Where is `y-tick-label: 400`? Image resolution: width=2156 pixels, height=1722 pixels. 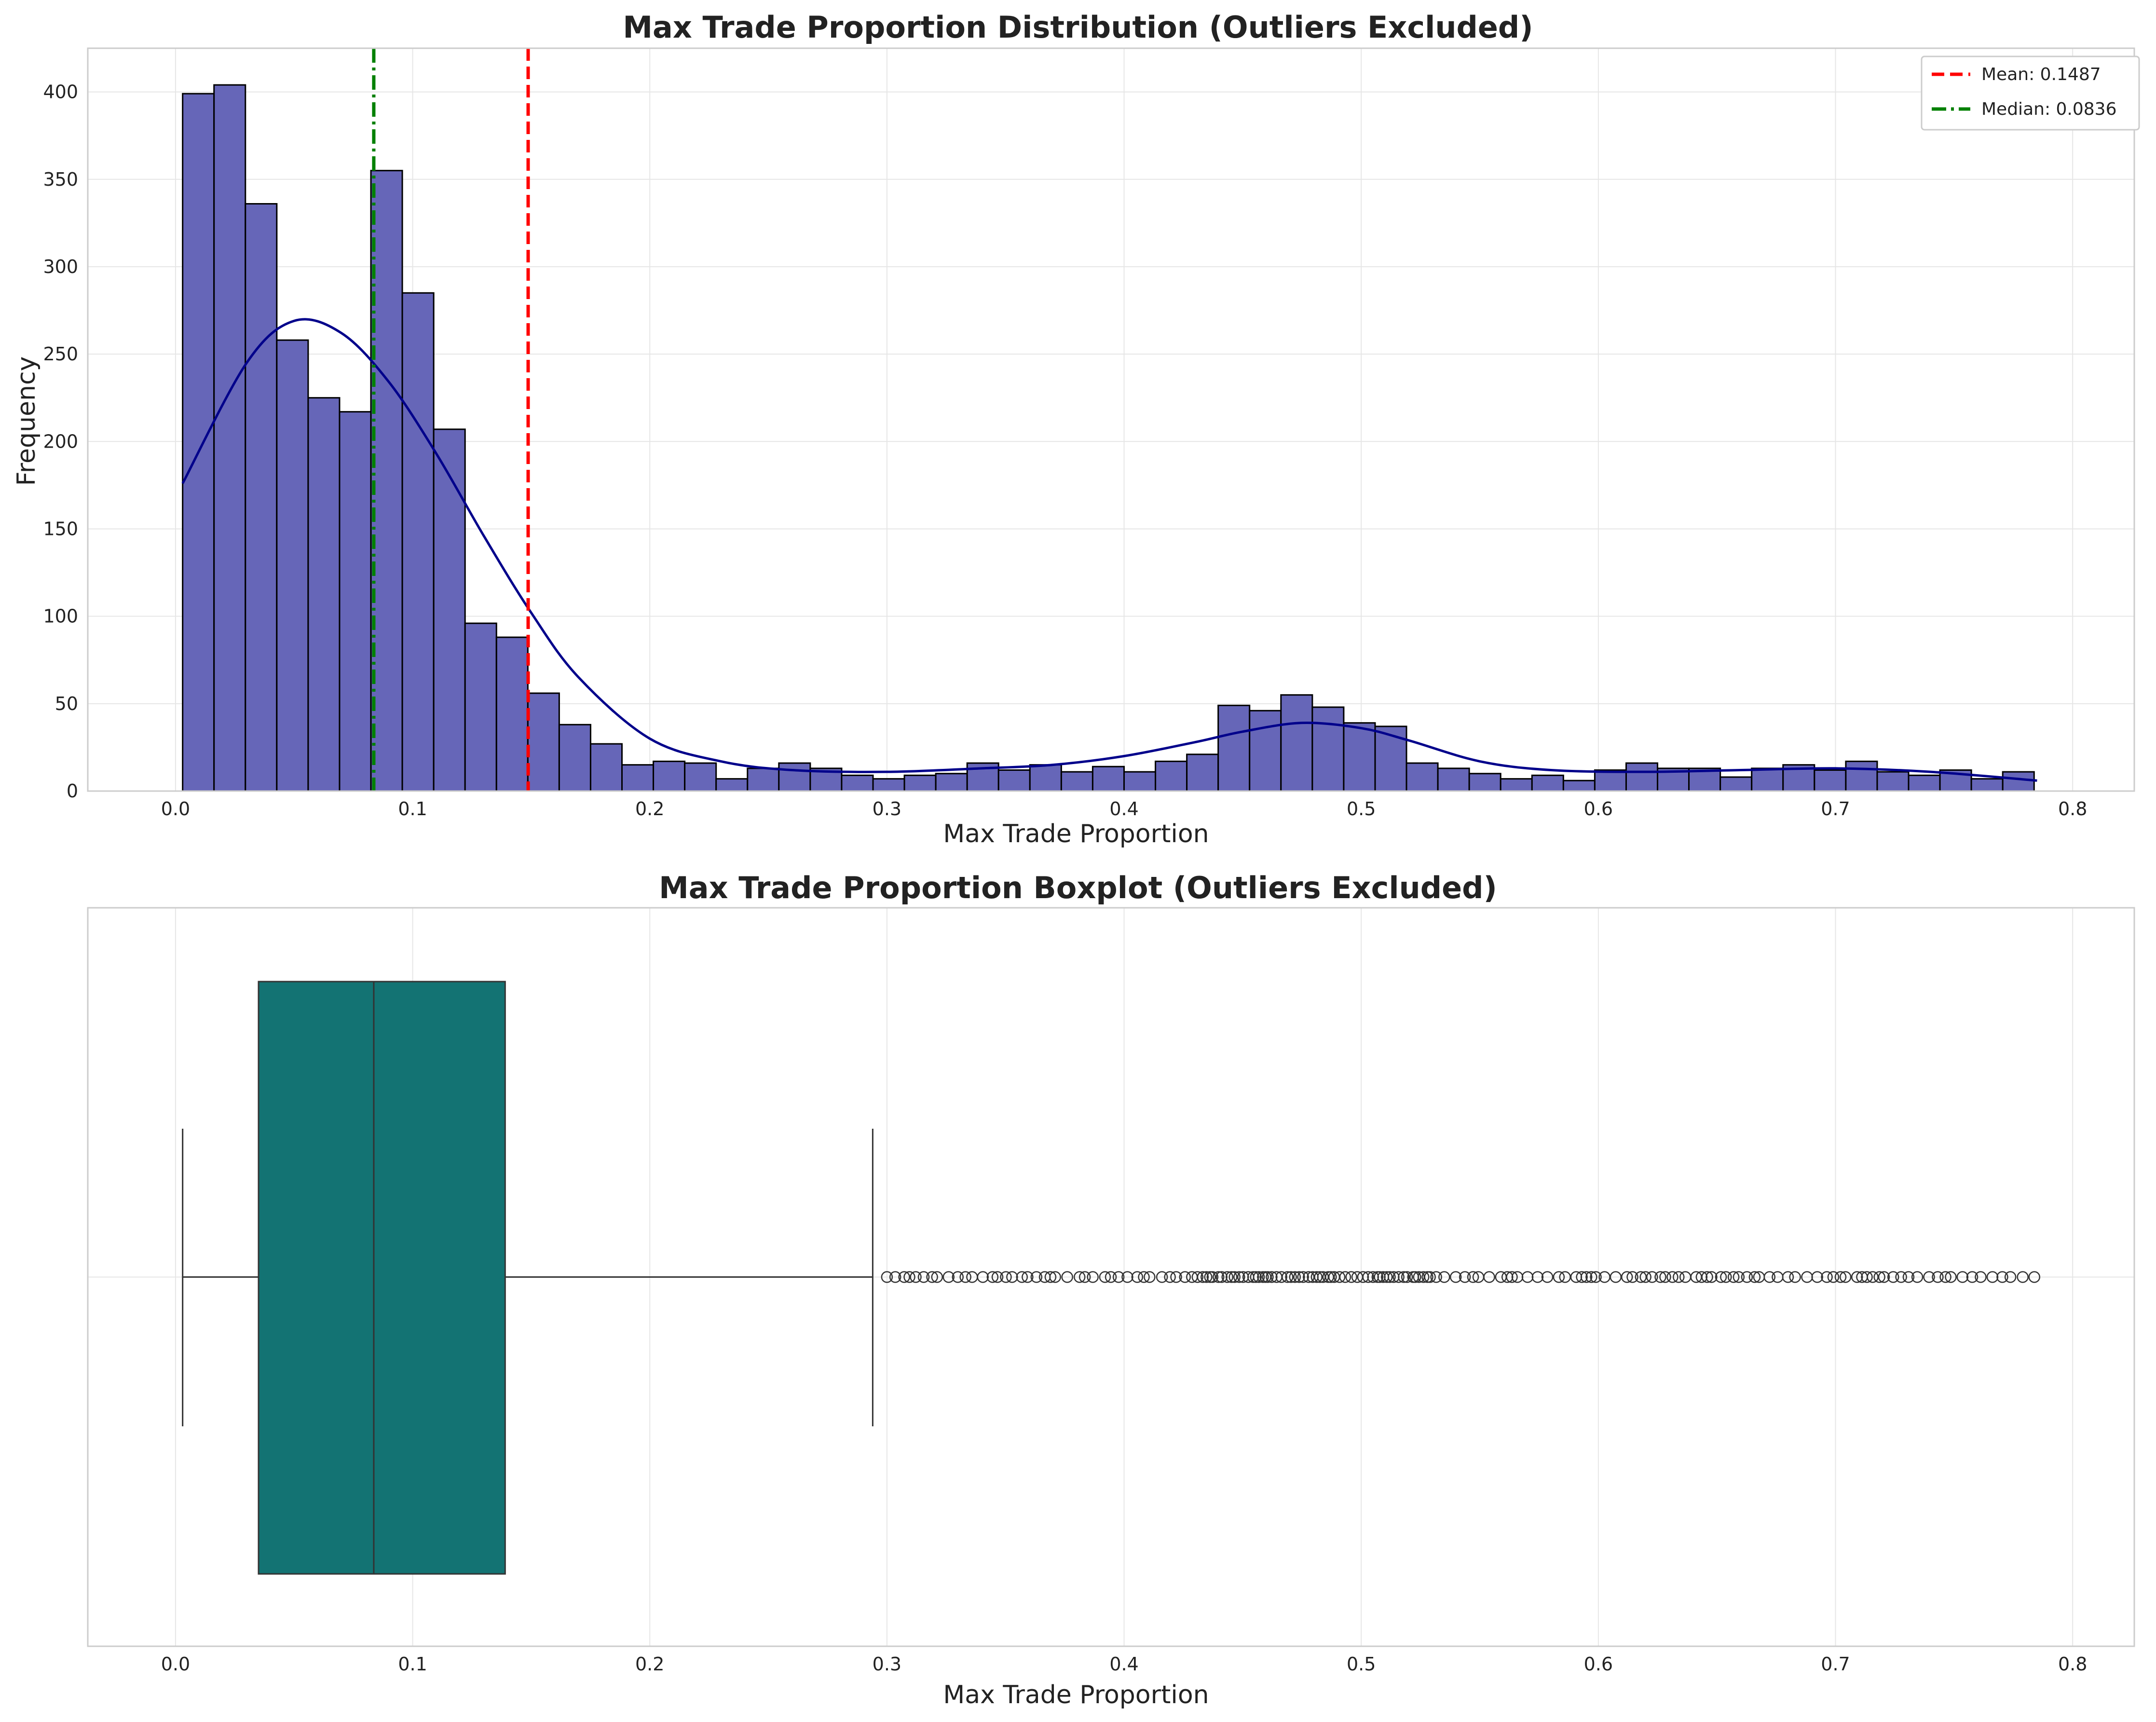 y-tick-label: 400 is located at coordinates (60, 92).